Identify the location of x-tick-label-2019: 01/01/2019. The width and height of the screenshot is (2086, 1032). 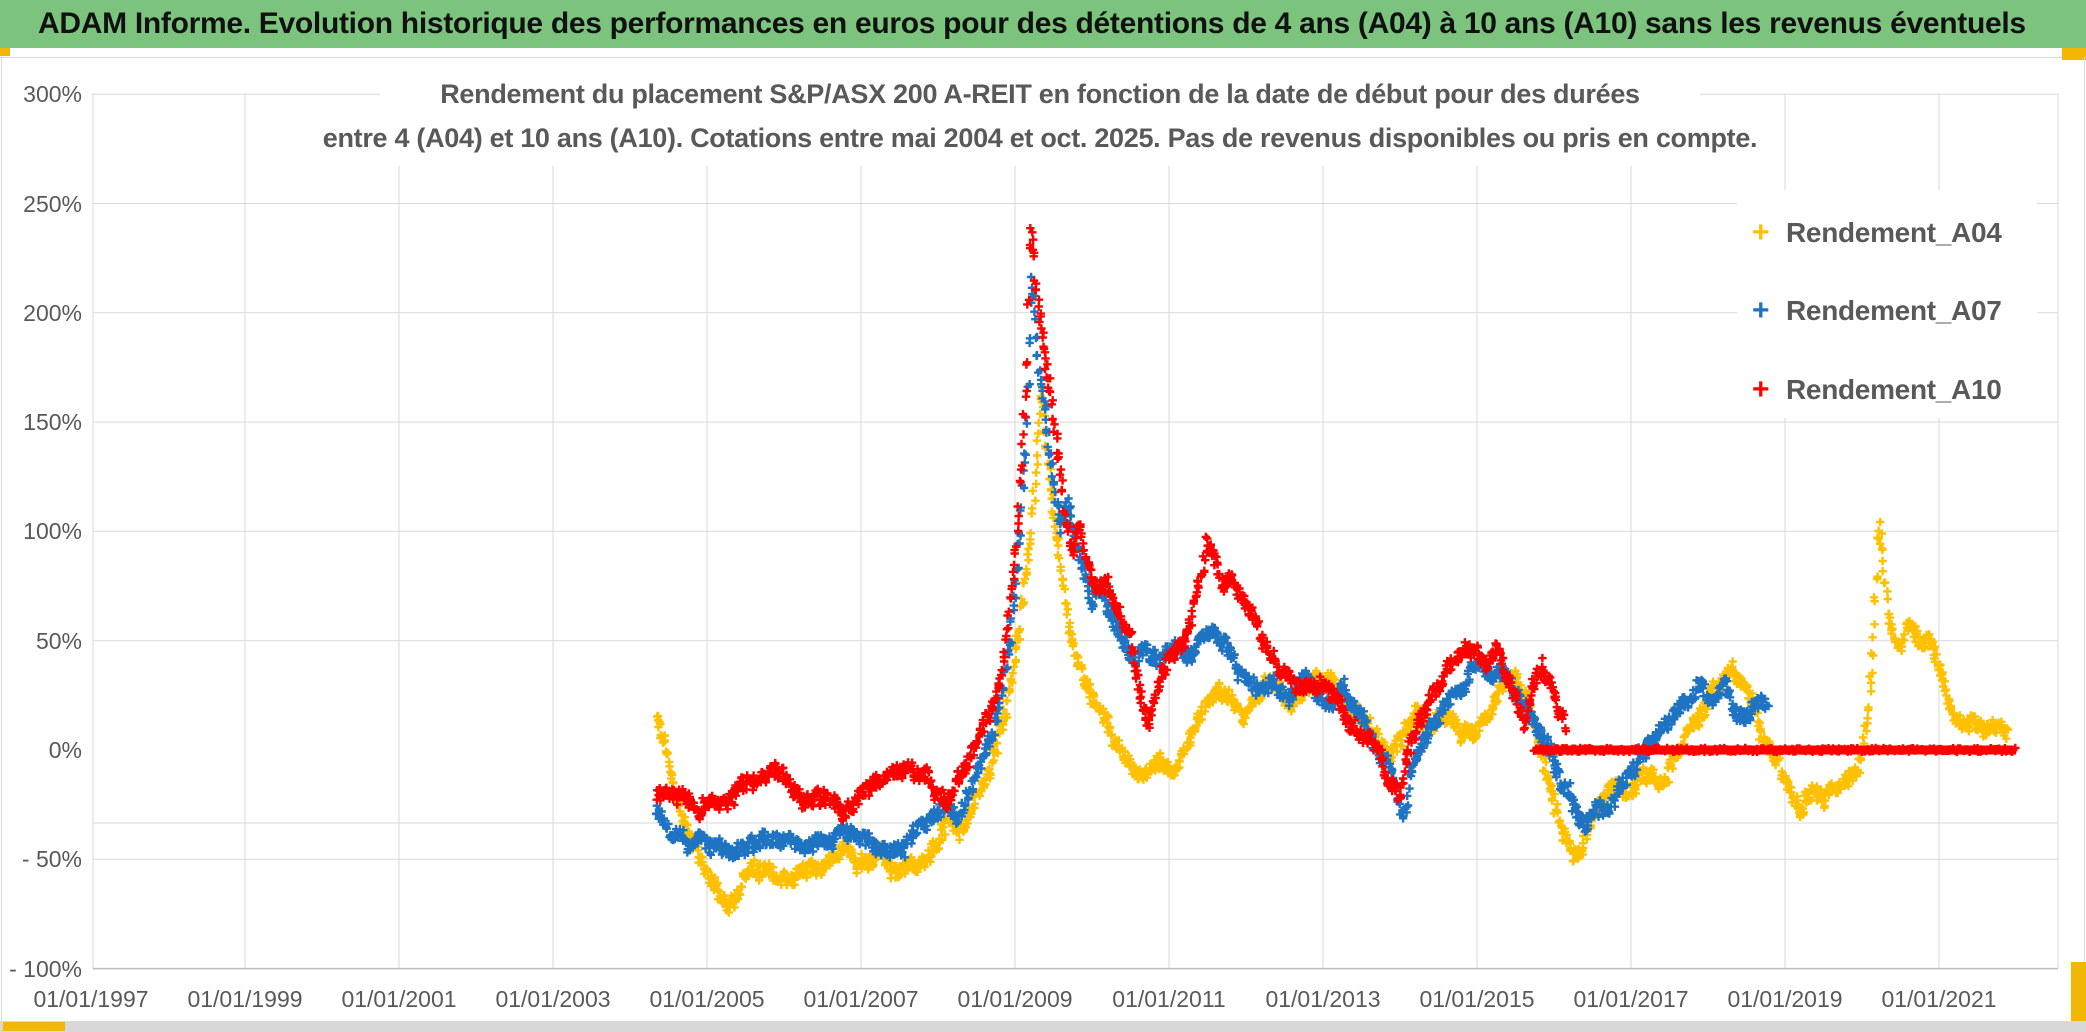
(1785, 999).